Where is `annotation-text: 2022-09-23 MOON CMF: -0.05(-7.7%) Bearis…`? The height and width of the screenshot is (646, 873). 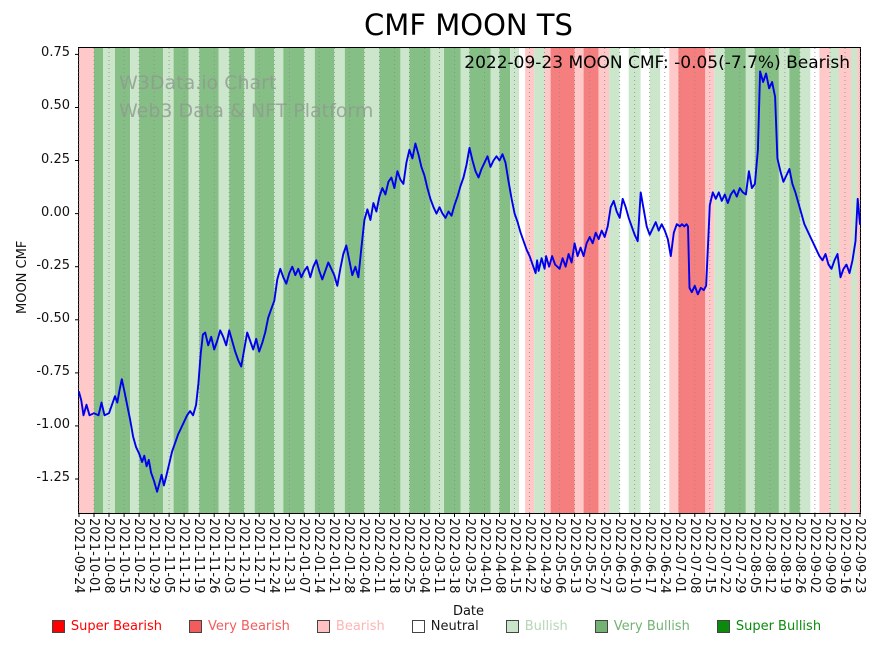
annotation-text: 2022-09-23 MOON CMF: -0.05(-7.7%) Bearis… is located at coordinates (657, 63).